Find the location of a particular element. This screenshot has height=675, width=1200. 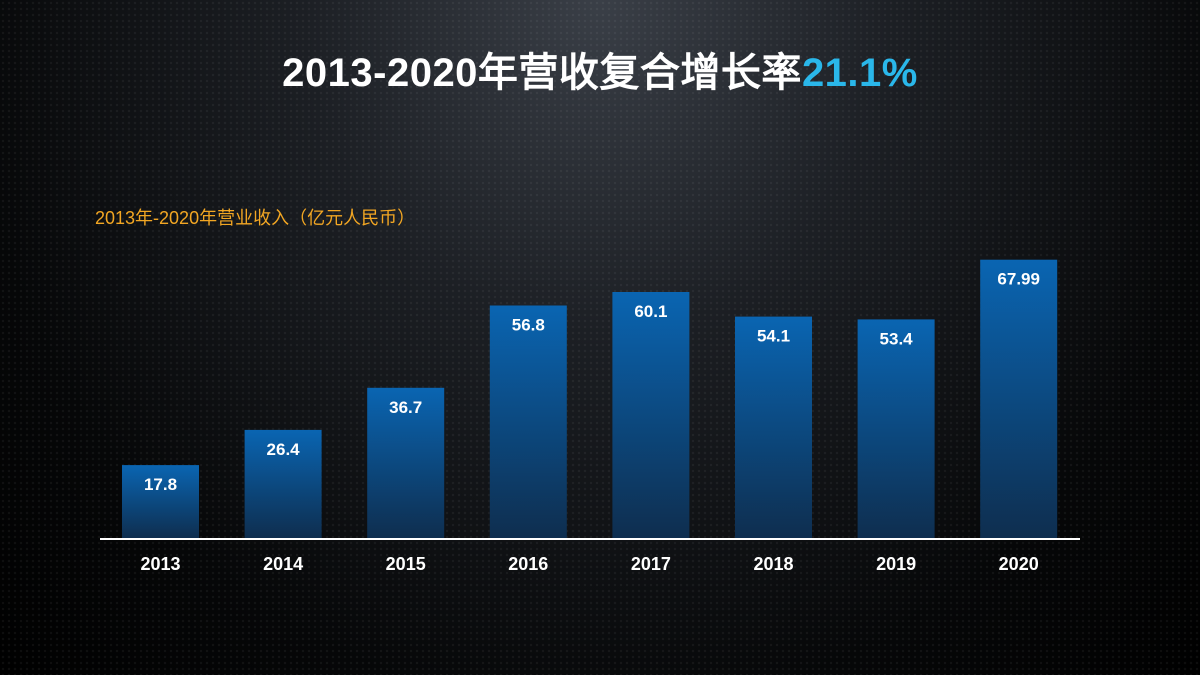

data-label-2014: 26.4 is located at coordinates (284, 449).